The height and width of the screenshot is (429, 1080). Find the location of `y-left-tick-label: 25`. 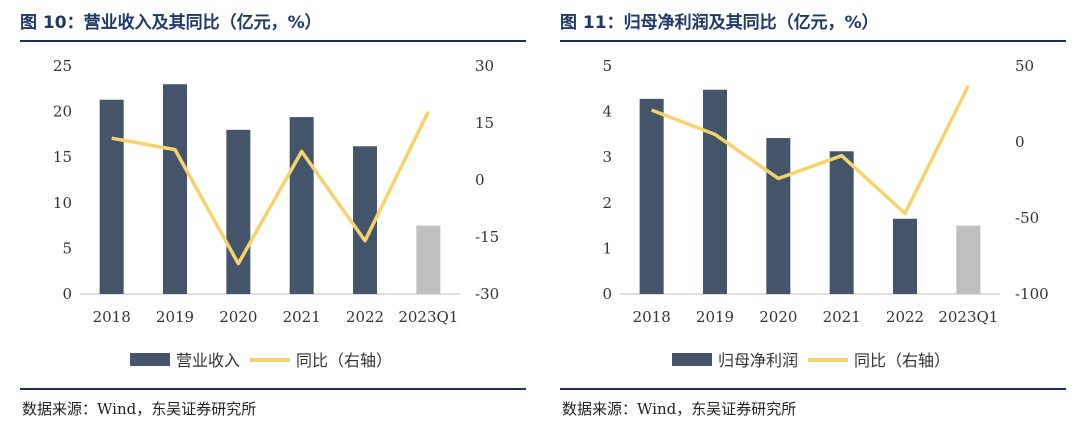

y-left-tick-label: 25 is located at coordinates (62, 66).